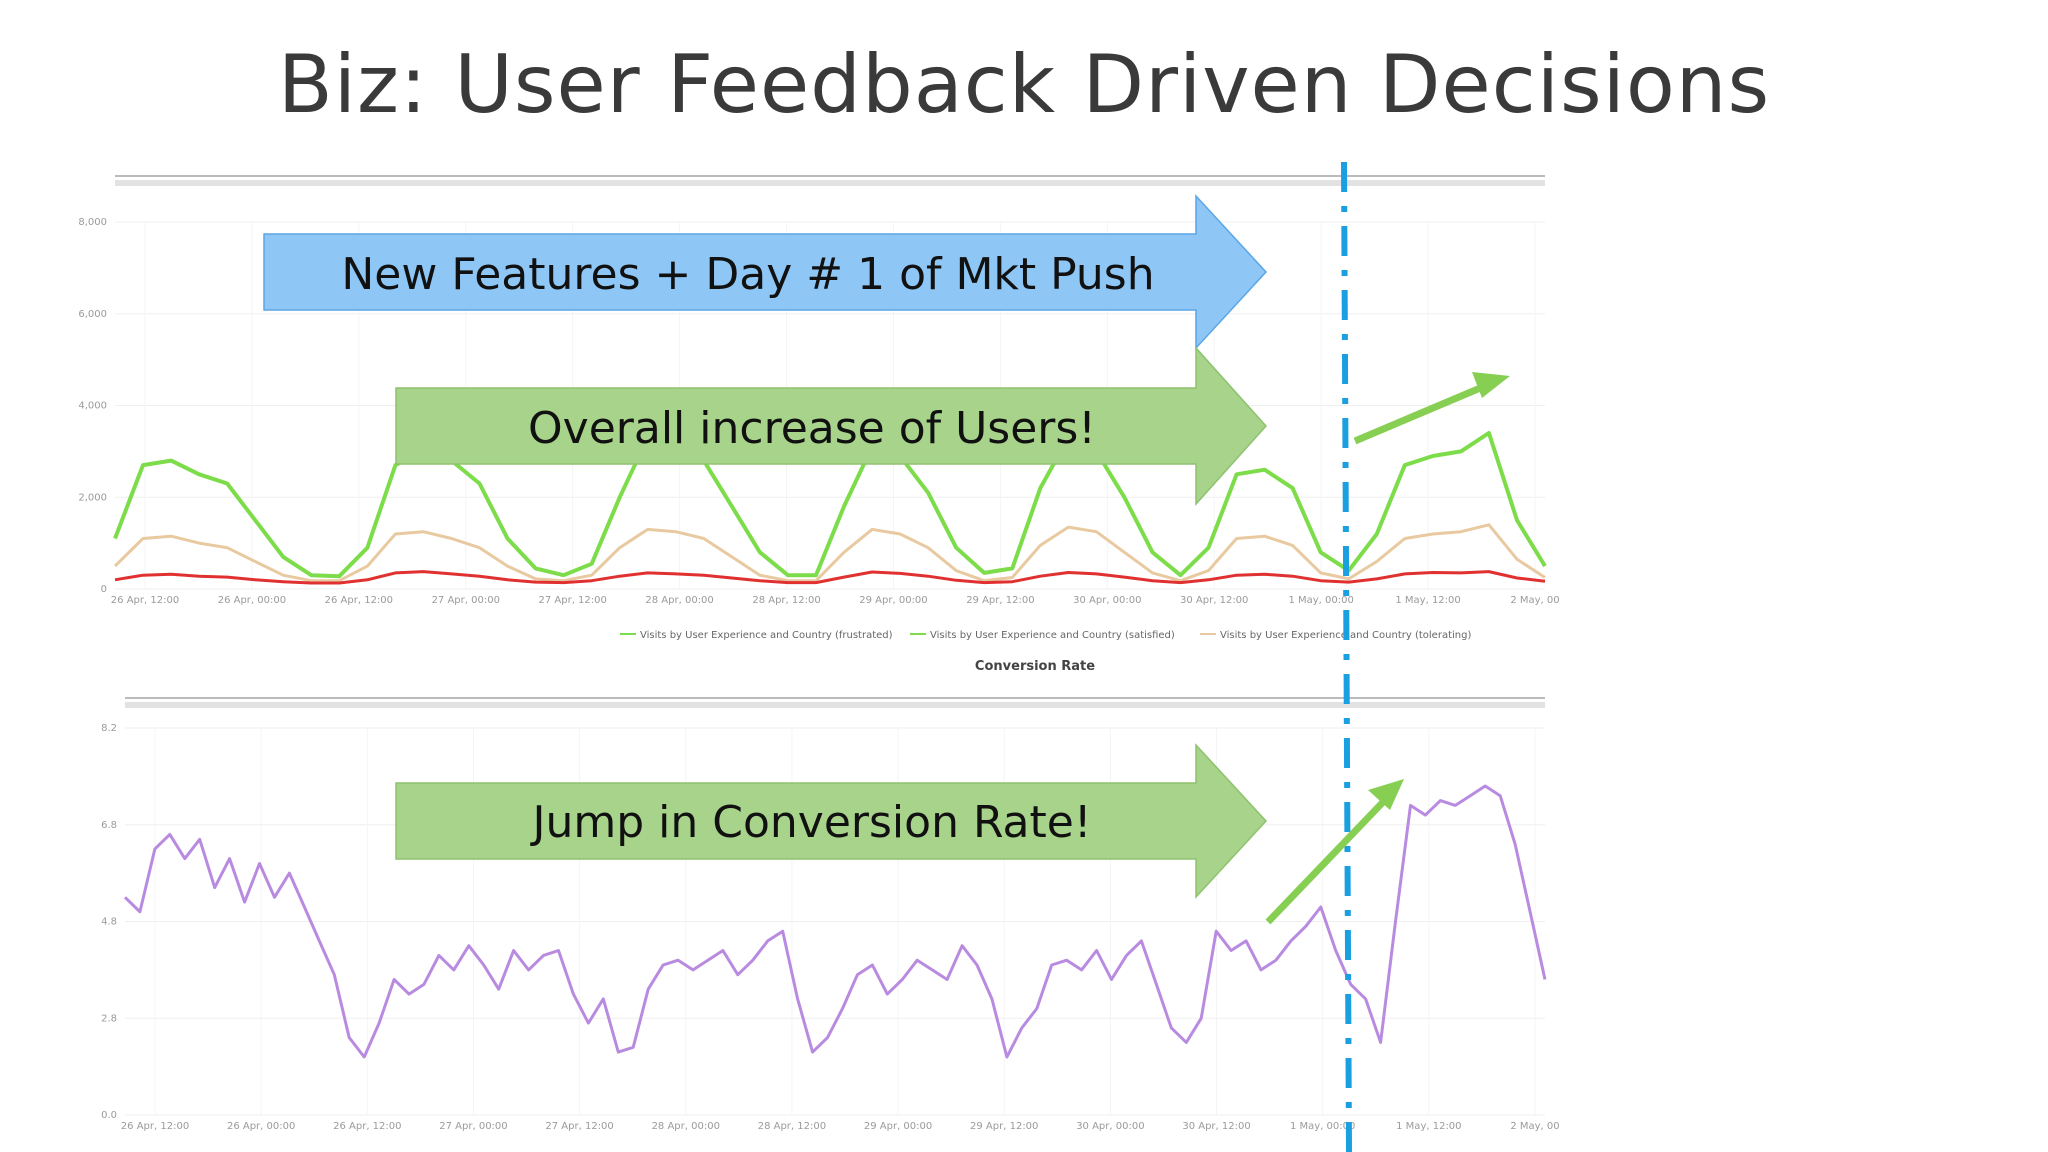 This screenshot has width=2048, height=1152. I want to click on y-tick-label: 2,000, so click(92, 497).